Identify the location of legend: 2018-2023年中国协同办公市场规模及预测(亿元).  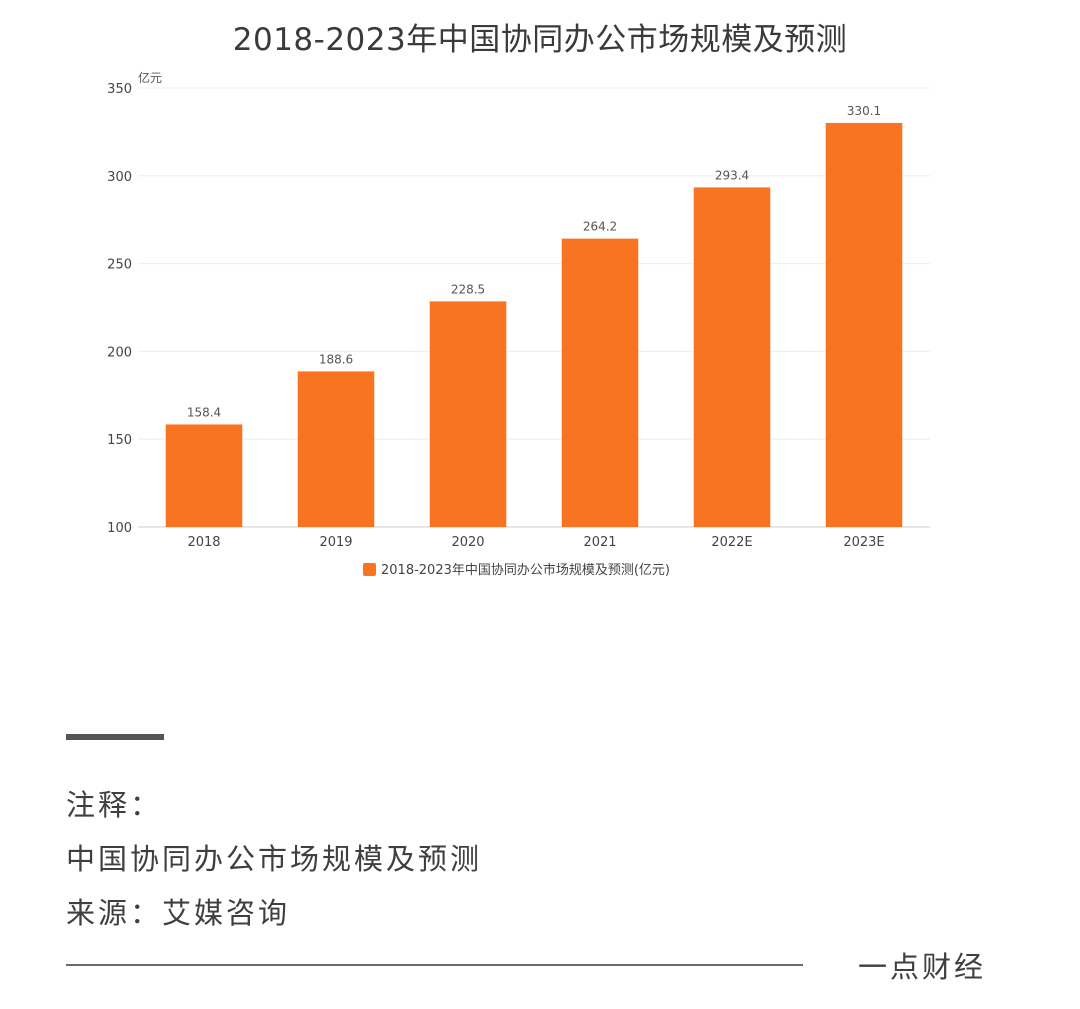
(516, 570).